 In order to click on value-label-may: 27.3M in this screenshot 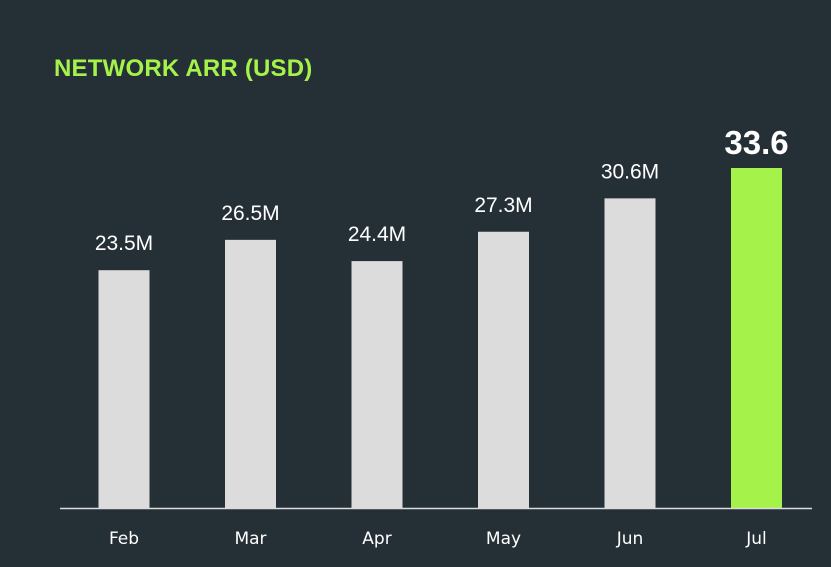, I will do `click(503, 205)`.